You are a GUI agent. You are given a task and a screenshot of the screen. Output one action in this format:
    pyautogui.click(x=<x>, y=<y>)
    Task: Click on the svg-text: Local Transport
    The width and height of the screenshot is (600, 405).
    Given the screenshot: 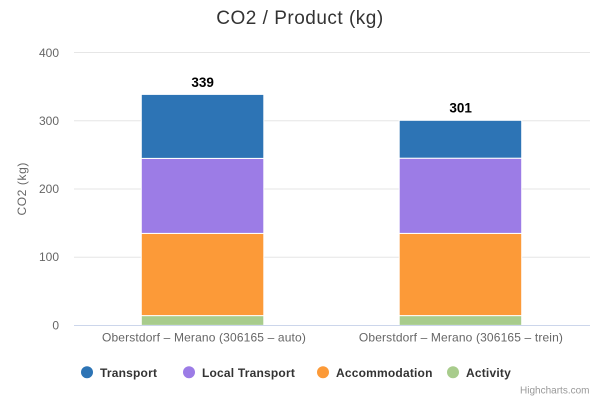 What is the action you would take?
    pyautogui.click(x=248, y=373)
    